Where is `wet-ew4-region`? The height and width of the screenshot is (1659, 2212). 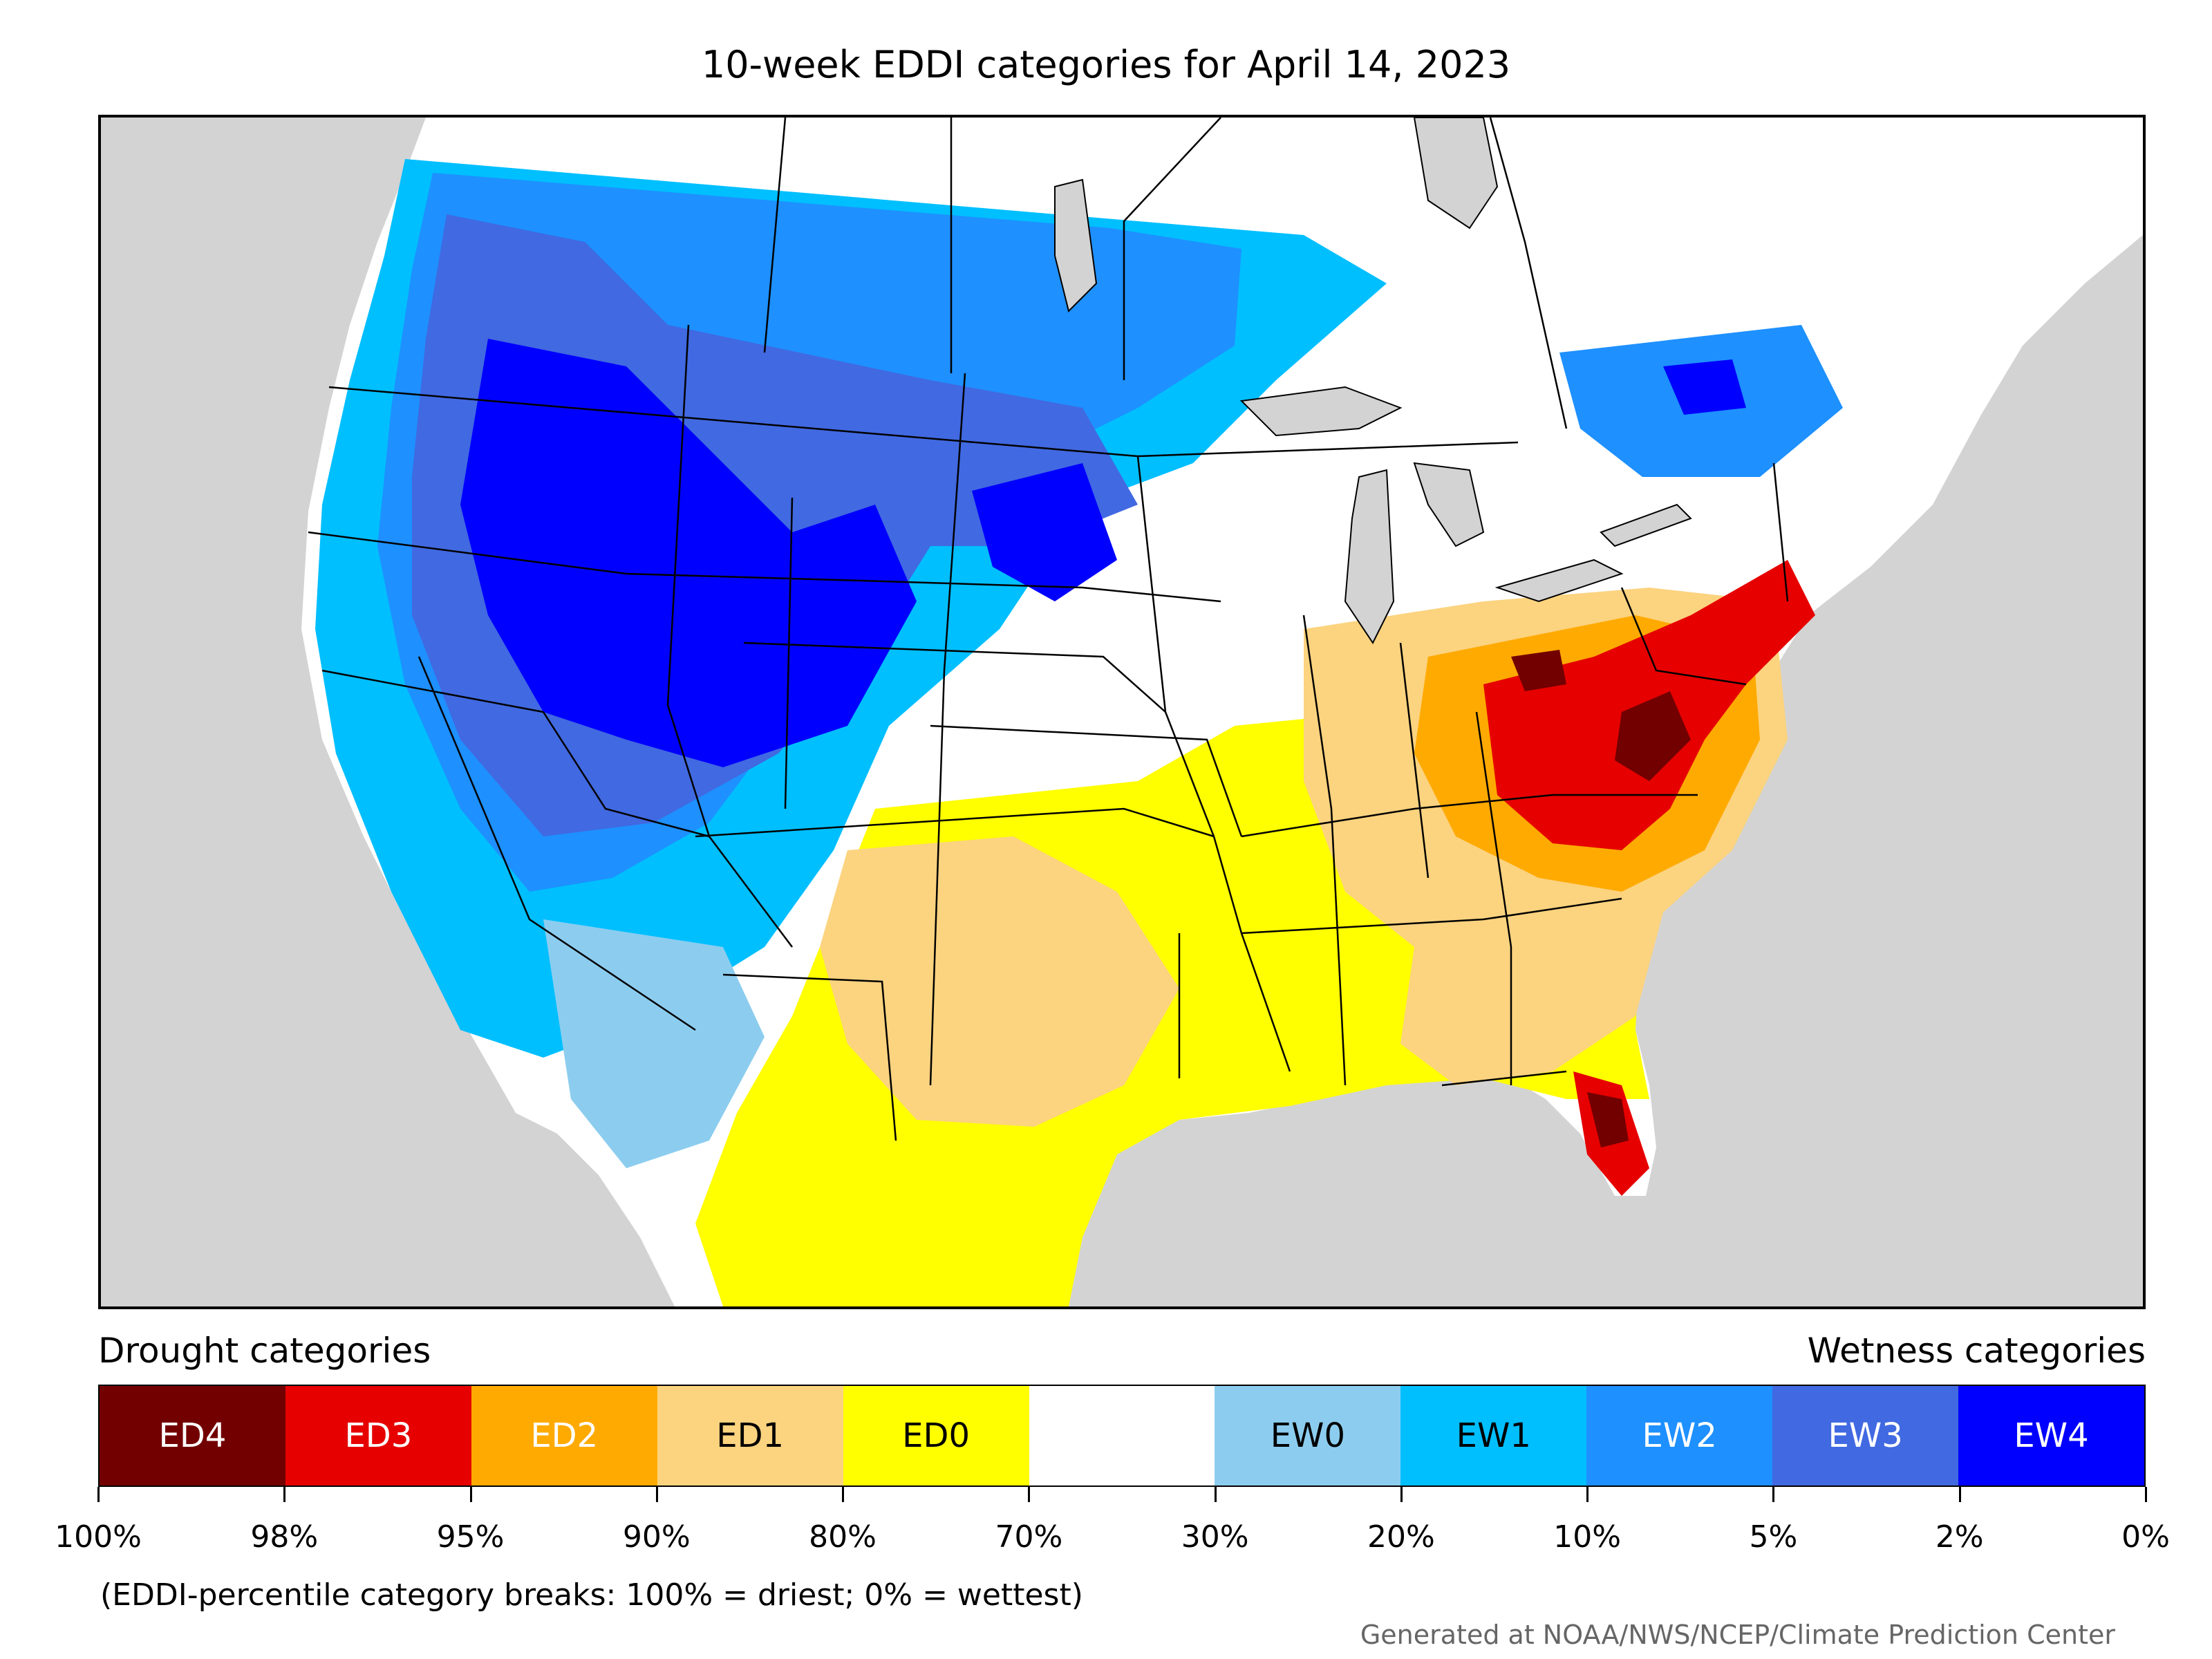 wet-ew4-region is located at coordinates (688, 553).